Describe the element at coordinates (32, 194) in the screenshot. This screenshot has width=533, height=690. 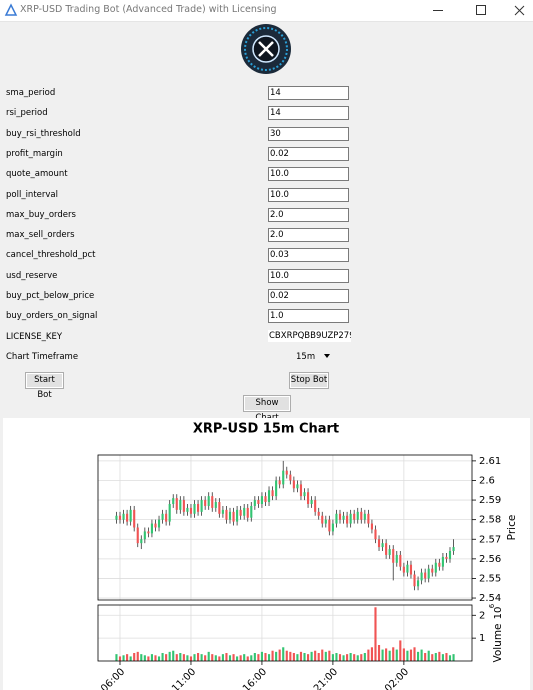
I see `field-label: poll_interval` at that location.